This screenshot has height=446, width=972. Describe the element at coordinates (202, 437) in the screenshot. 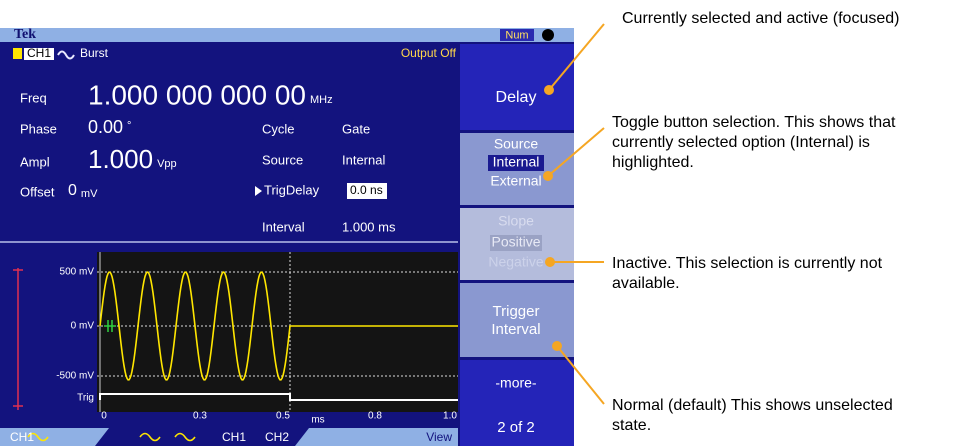

I see `tab-active` at that location.